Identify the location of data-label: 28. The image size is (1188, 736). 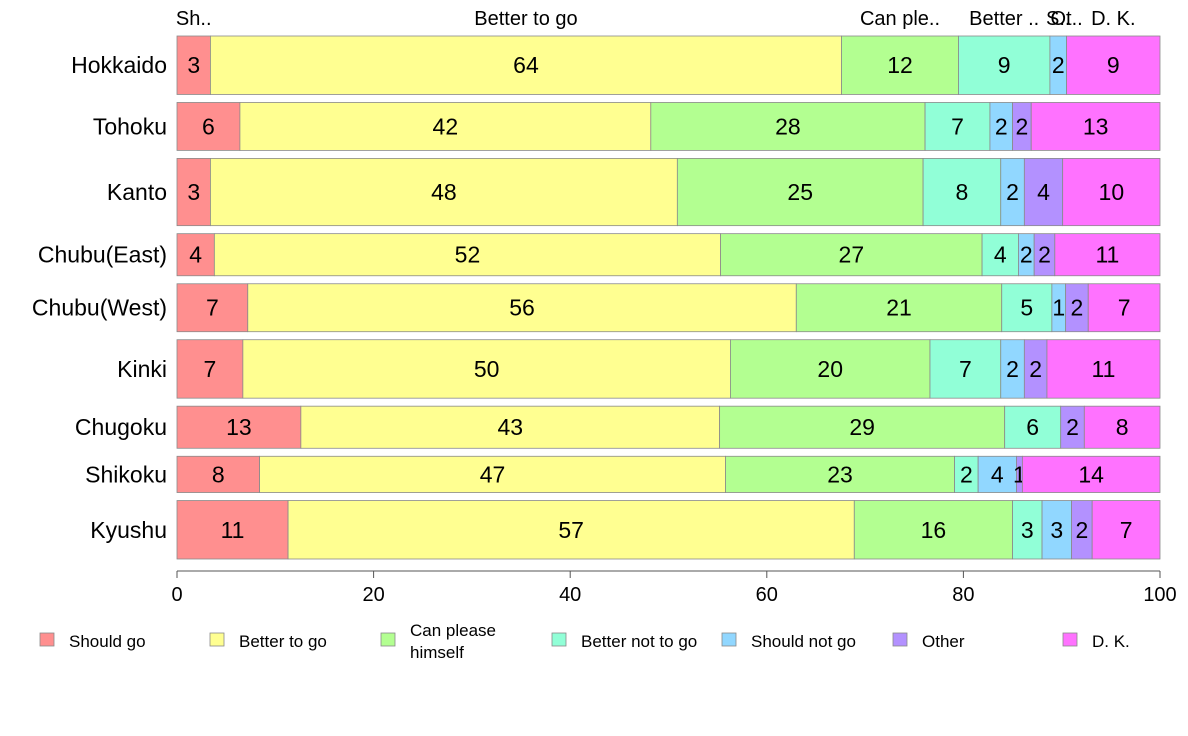
(788, 126).